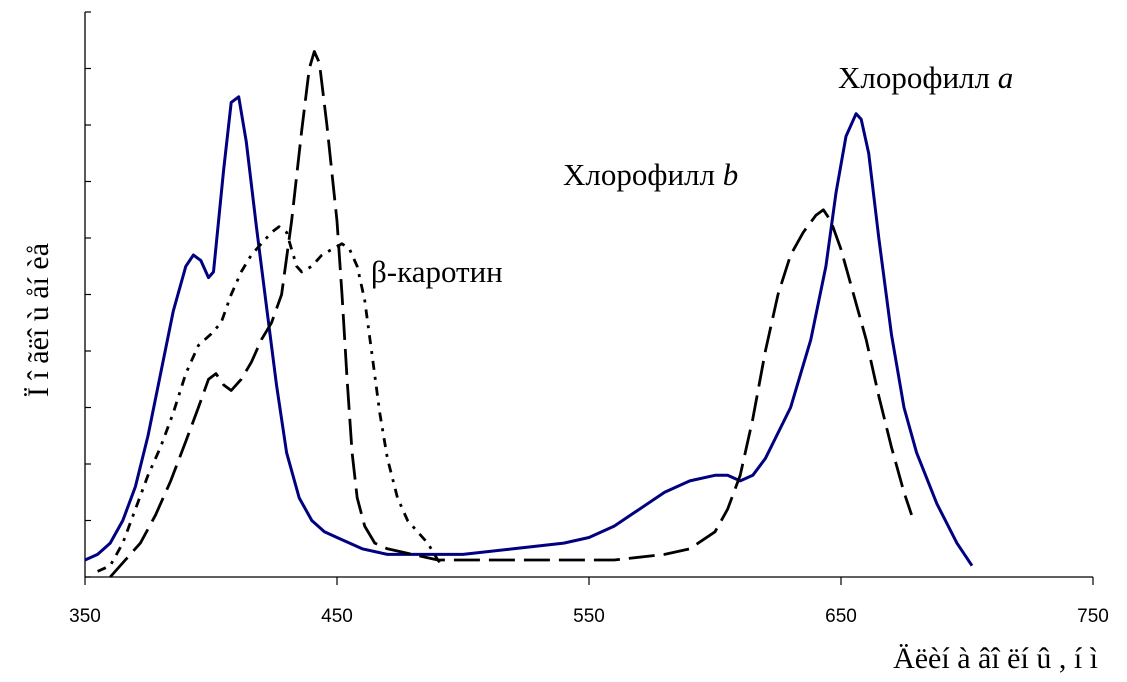 The image size is (1127, 682). I want to click on annotation-chlorophyll-a: Хлорофилл a, so click(925, 77).